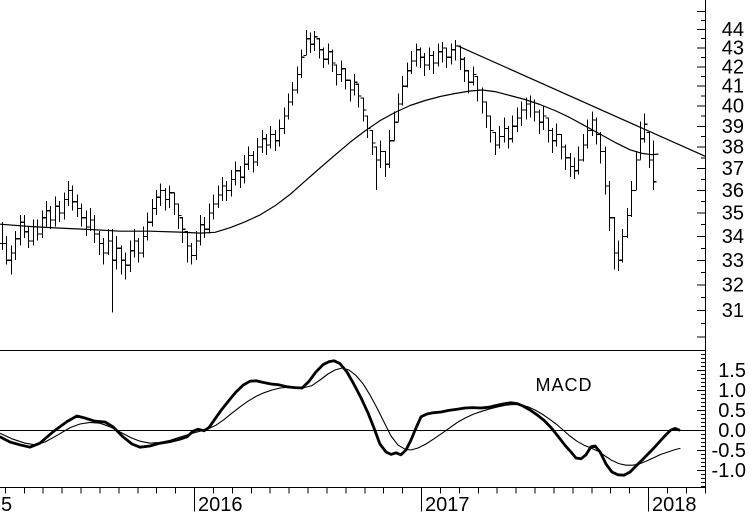  Describe the element at coordinates (733, 106) in the screenshot. I see `price-axis-label: 40` at that location.